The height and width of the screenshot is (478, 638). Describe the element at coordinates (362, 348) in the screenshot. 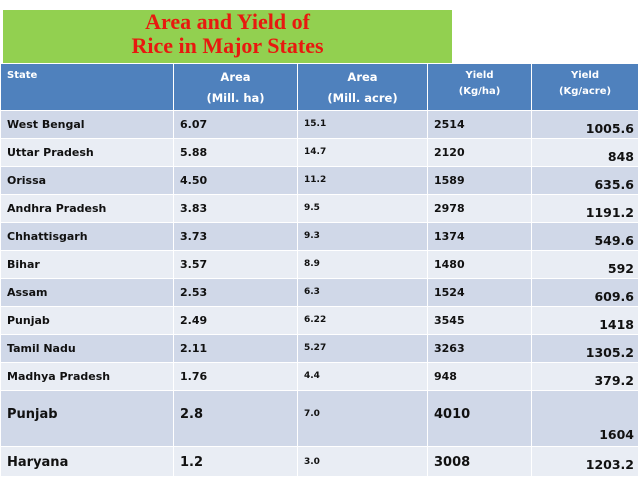

I see `cell-area-acre: 5.27` at that location.